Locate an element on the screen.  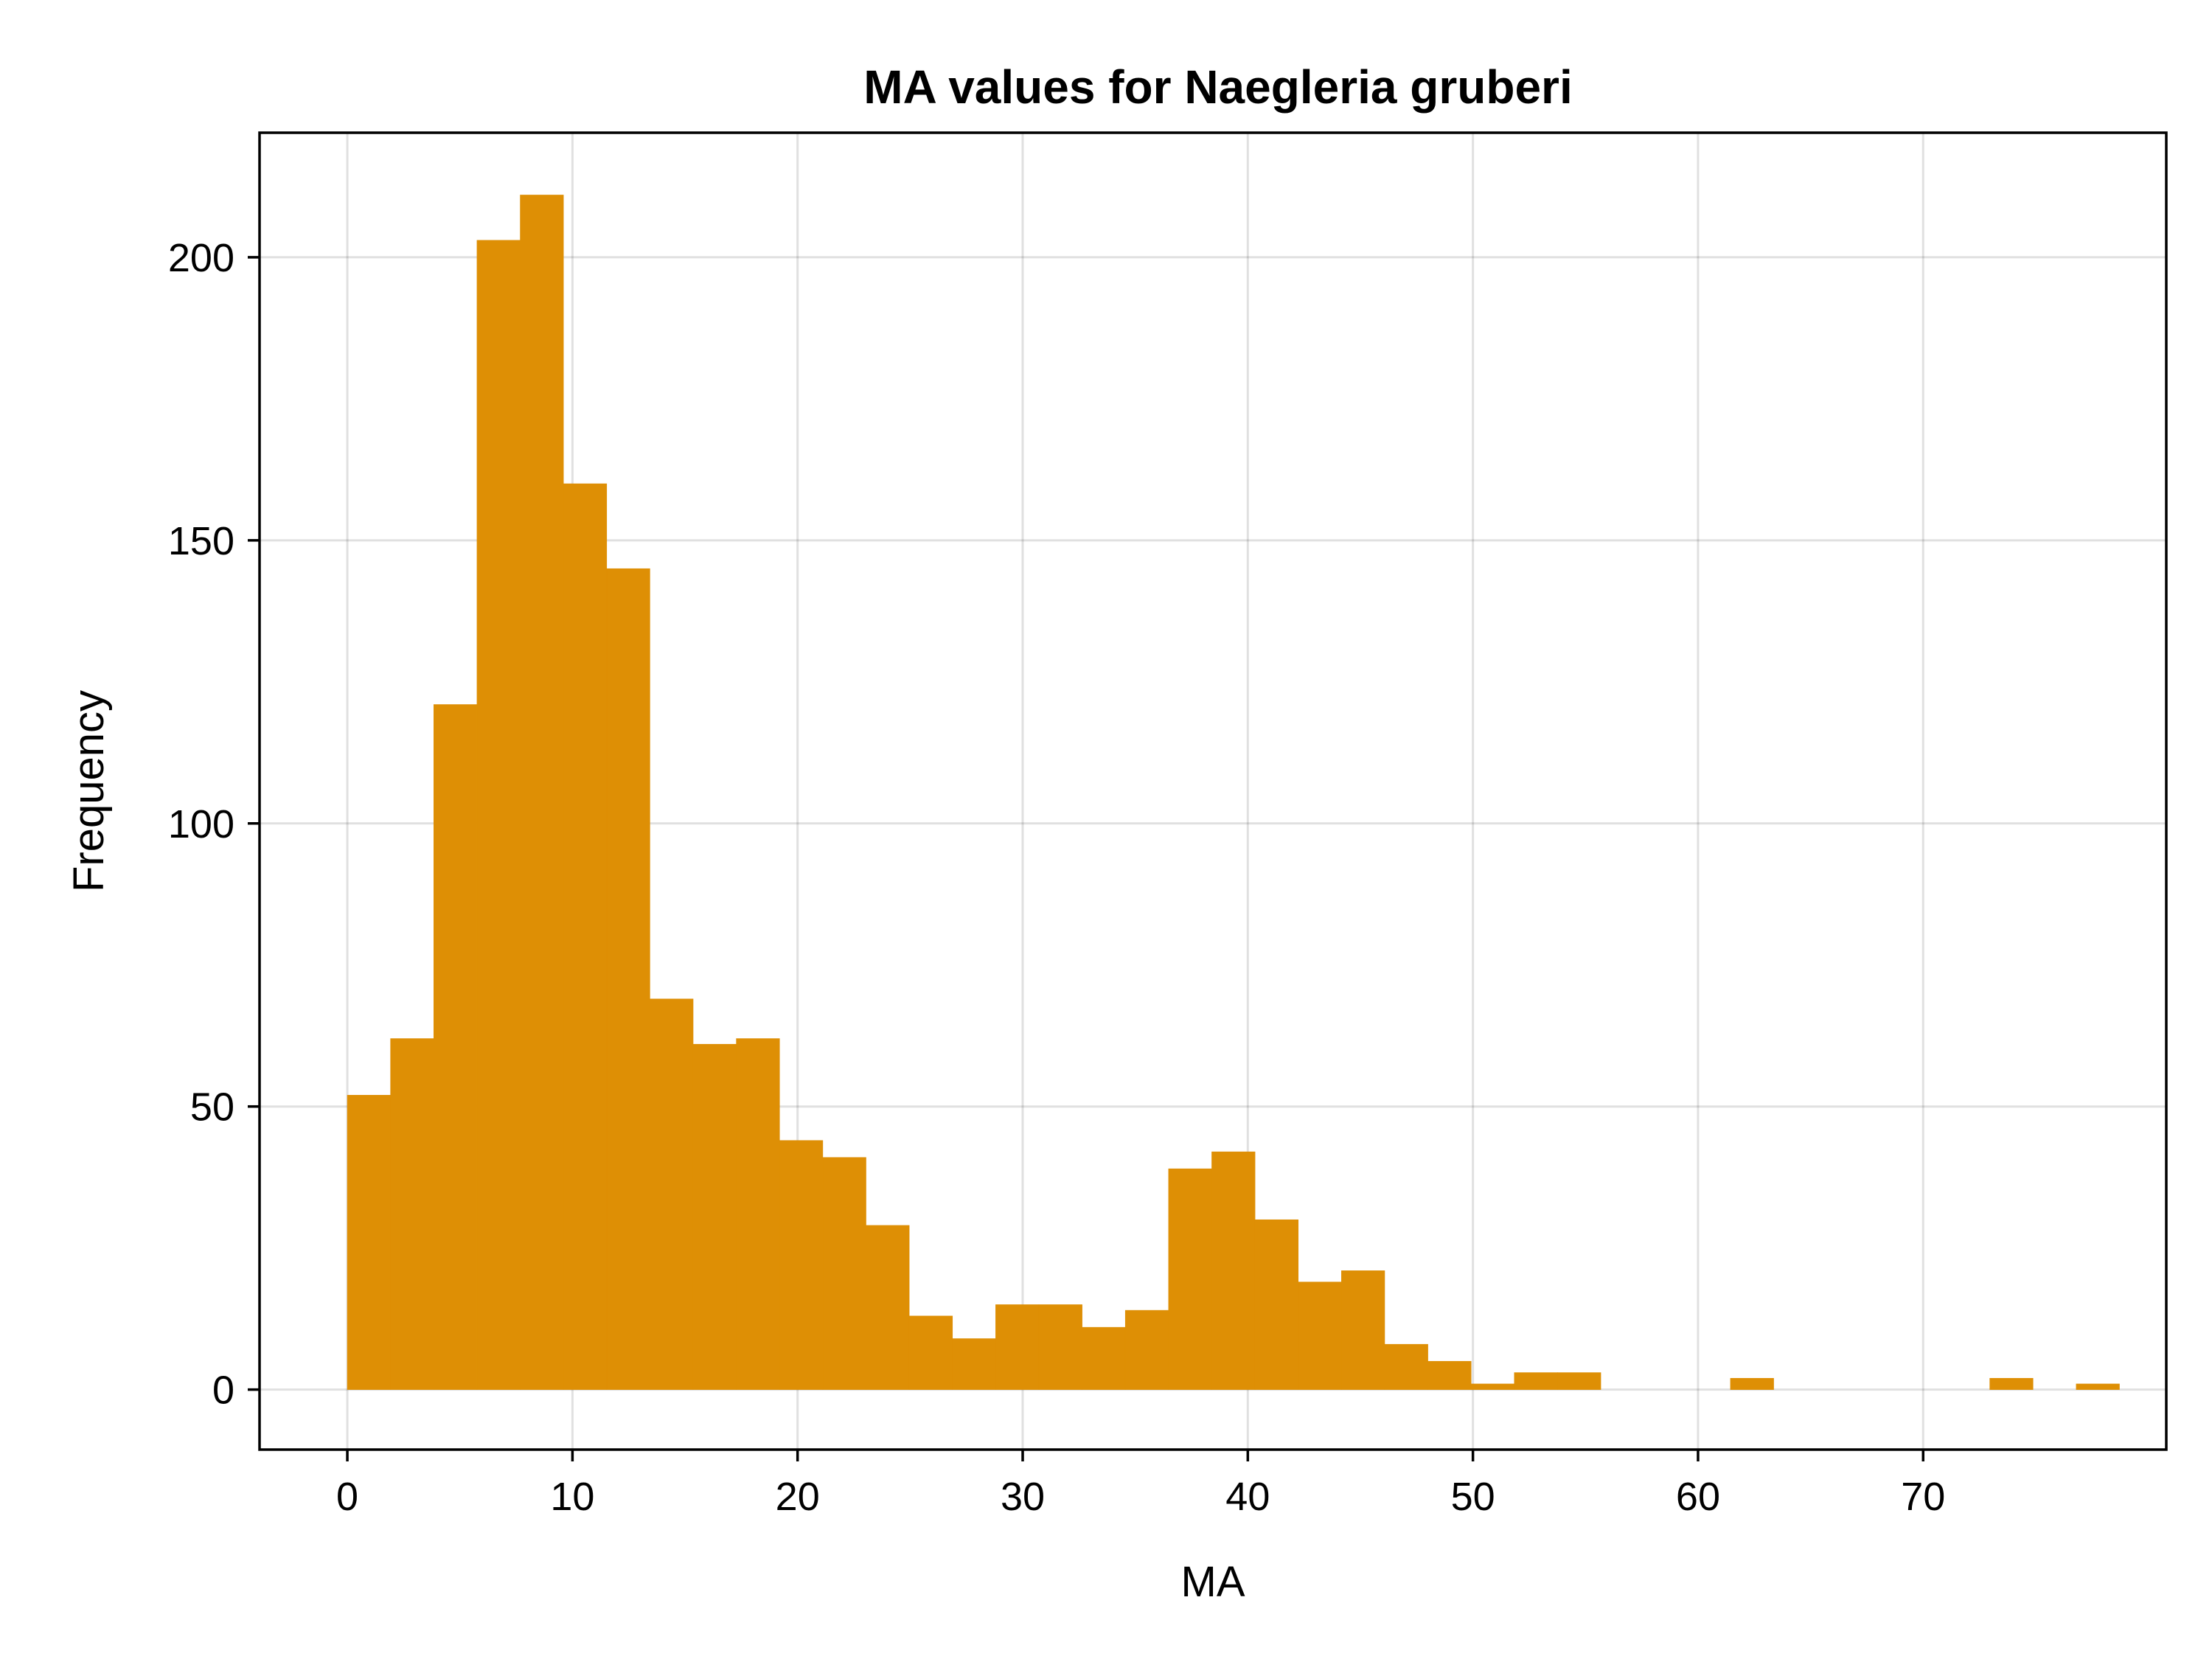
x-tick-label: 40 is located at coordinates (1247, 1497).